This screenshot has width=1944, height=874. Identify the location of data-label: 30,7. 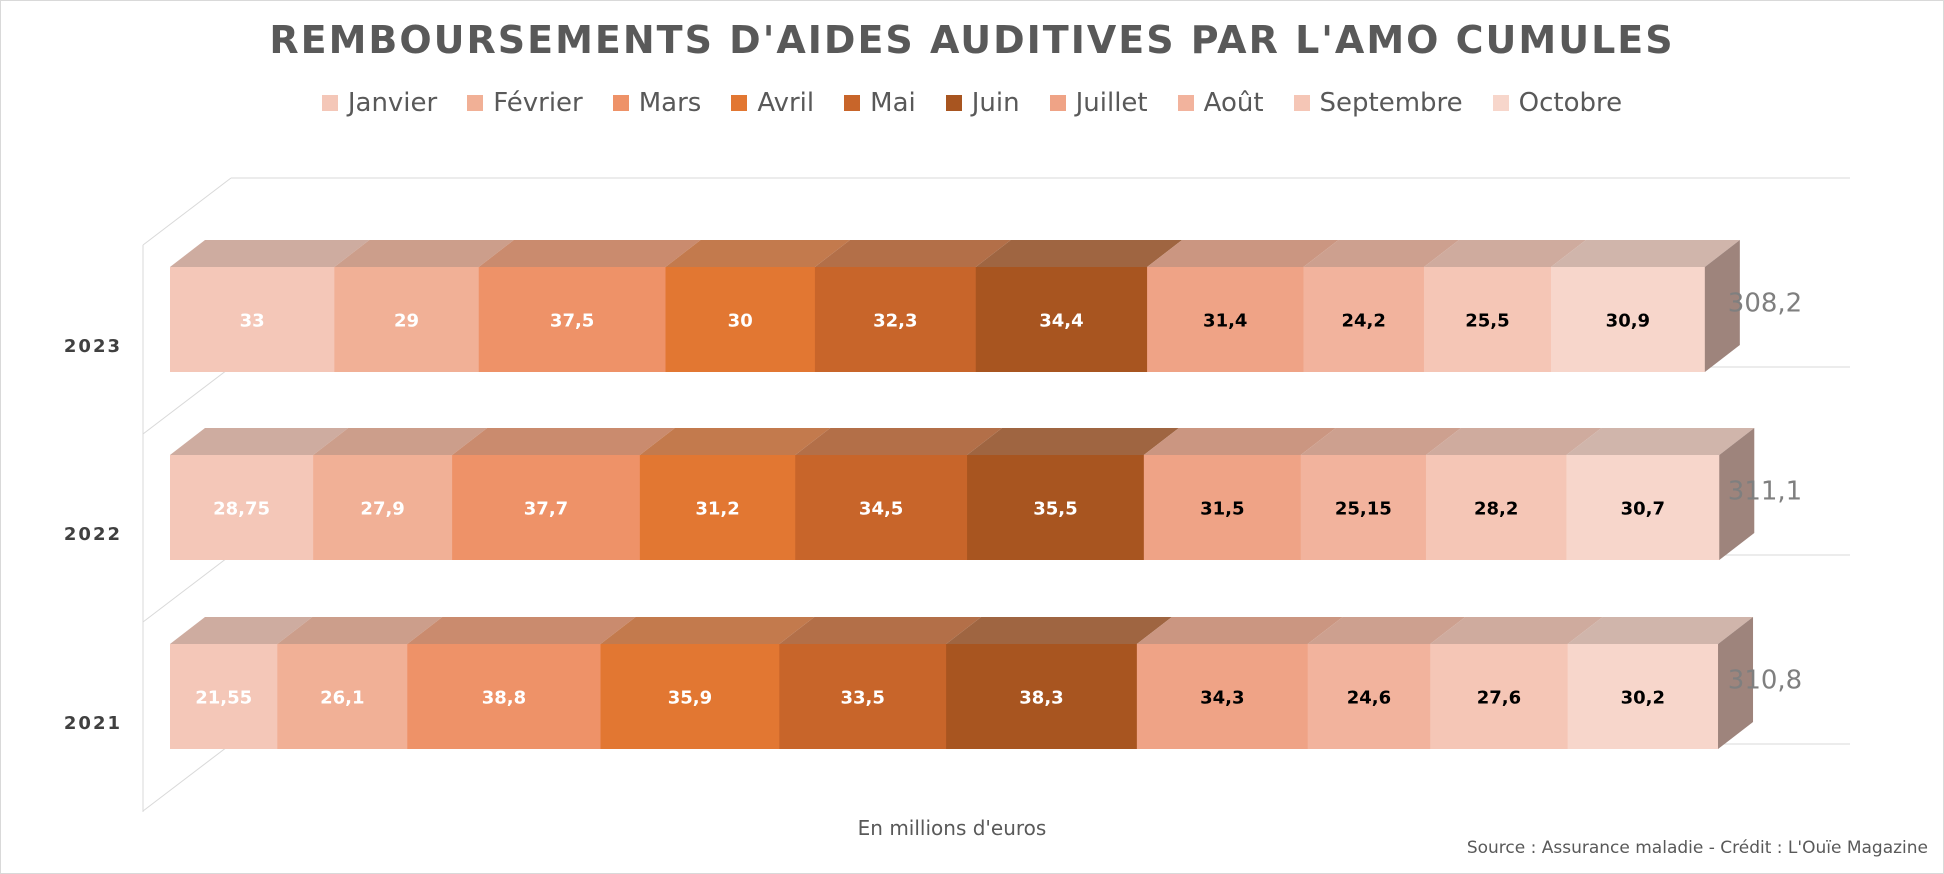
(1643, 509).